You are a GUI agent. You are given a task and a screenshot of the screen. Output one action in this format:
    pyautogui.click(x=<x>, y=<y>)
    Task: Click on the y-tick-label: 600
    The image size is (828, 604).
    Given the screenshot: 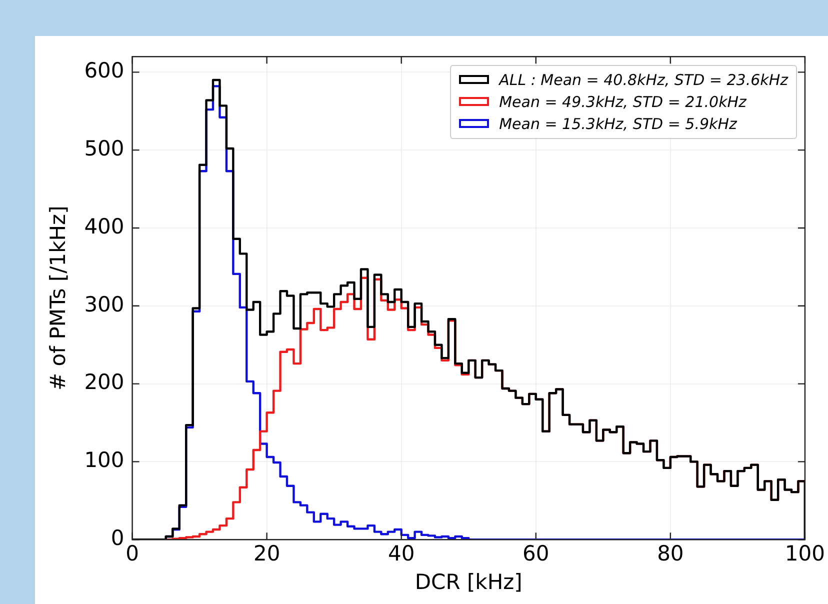 What is the action you would take?
    pyautogui.click(x=104, y=70)
    